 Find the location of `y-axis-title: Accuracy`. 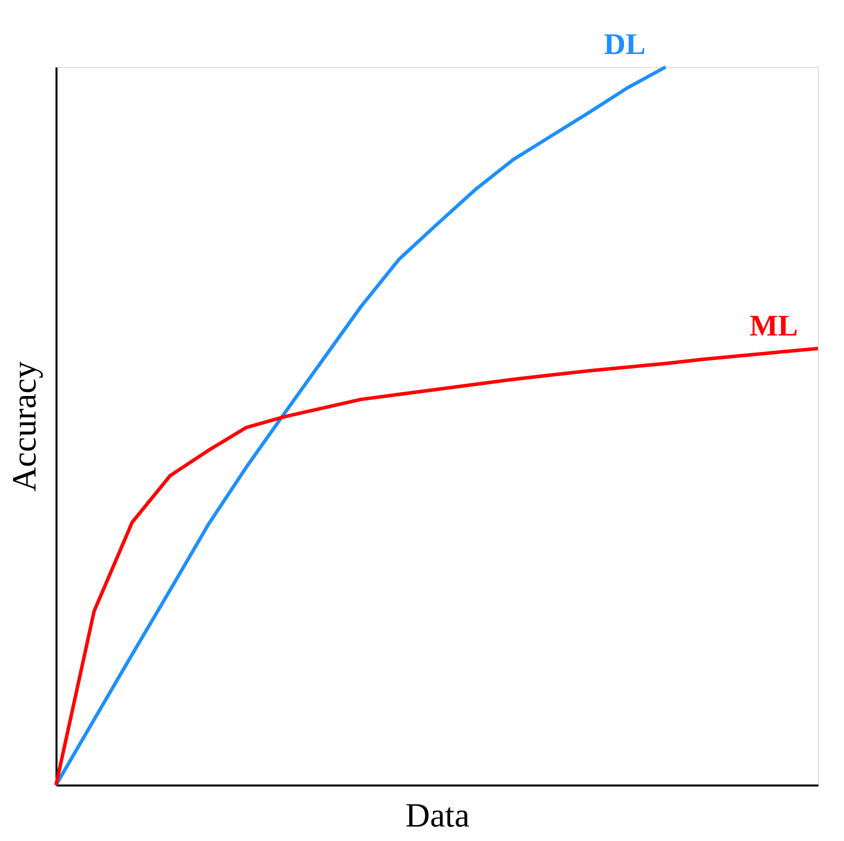

y-axis-title: Accuracy is located at coordinates (25, 426).